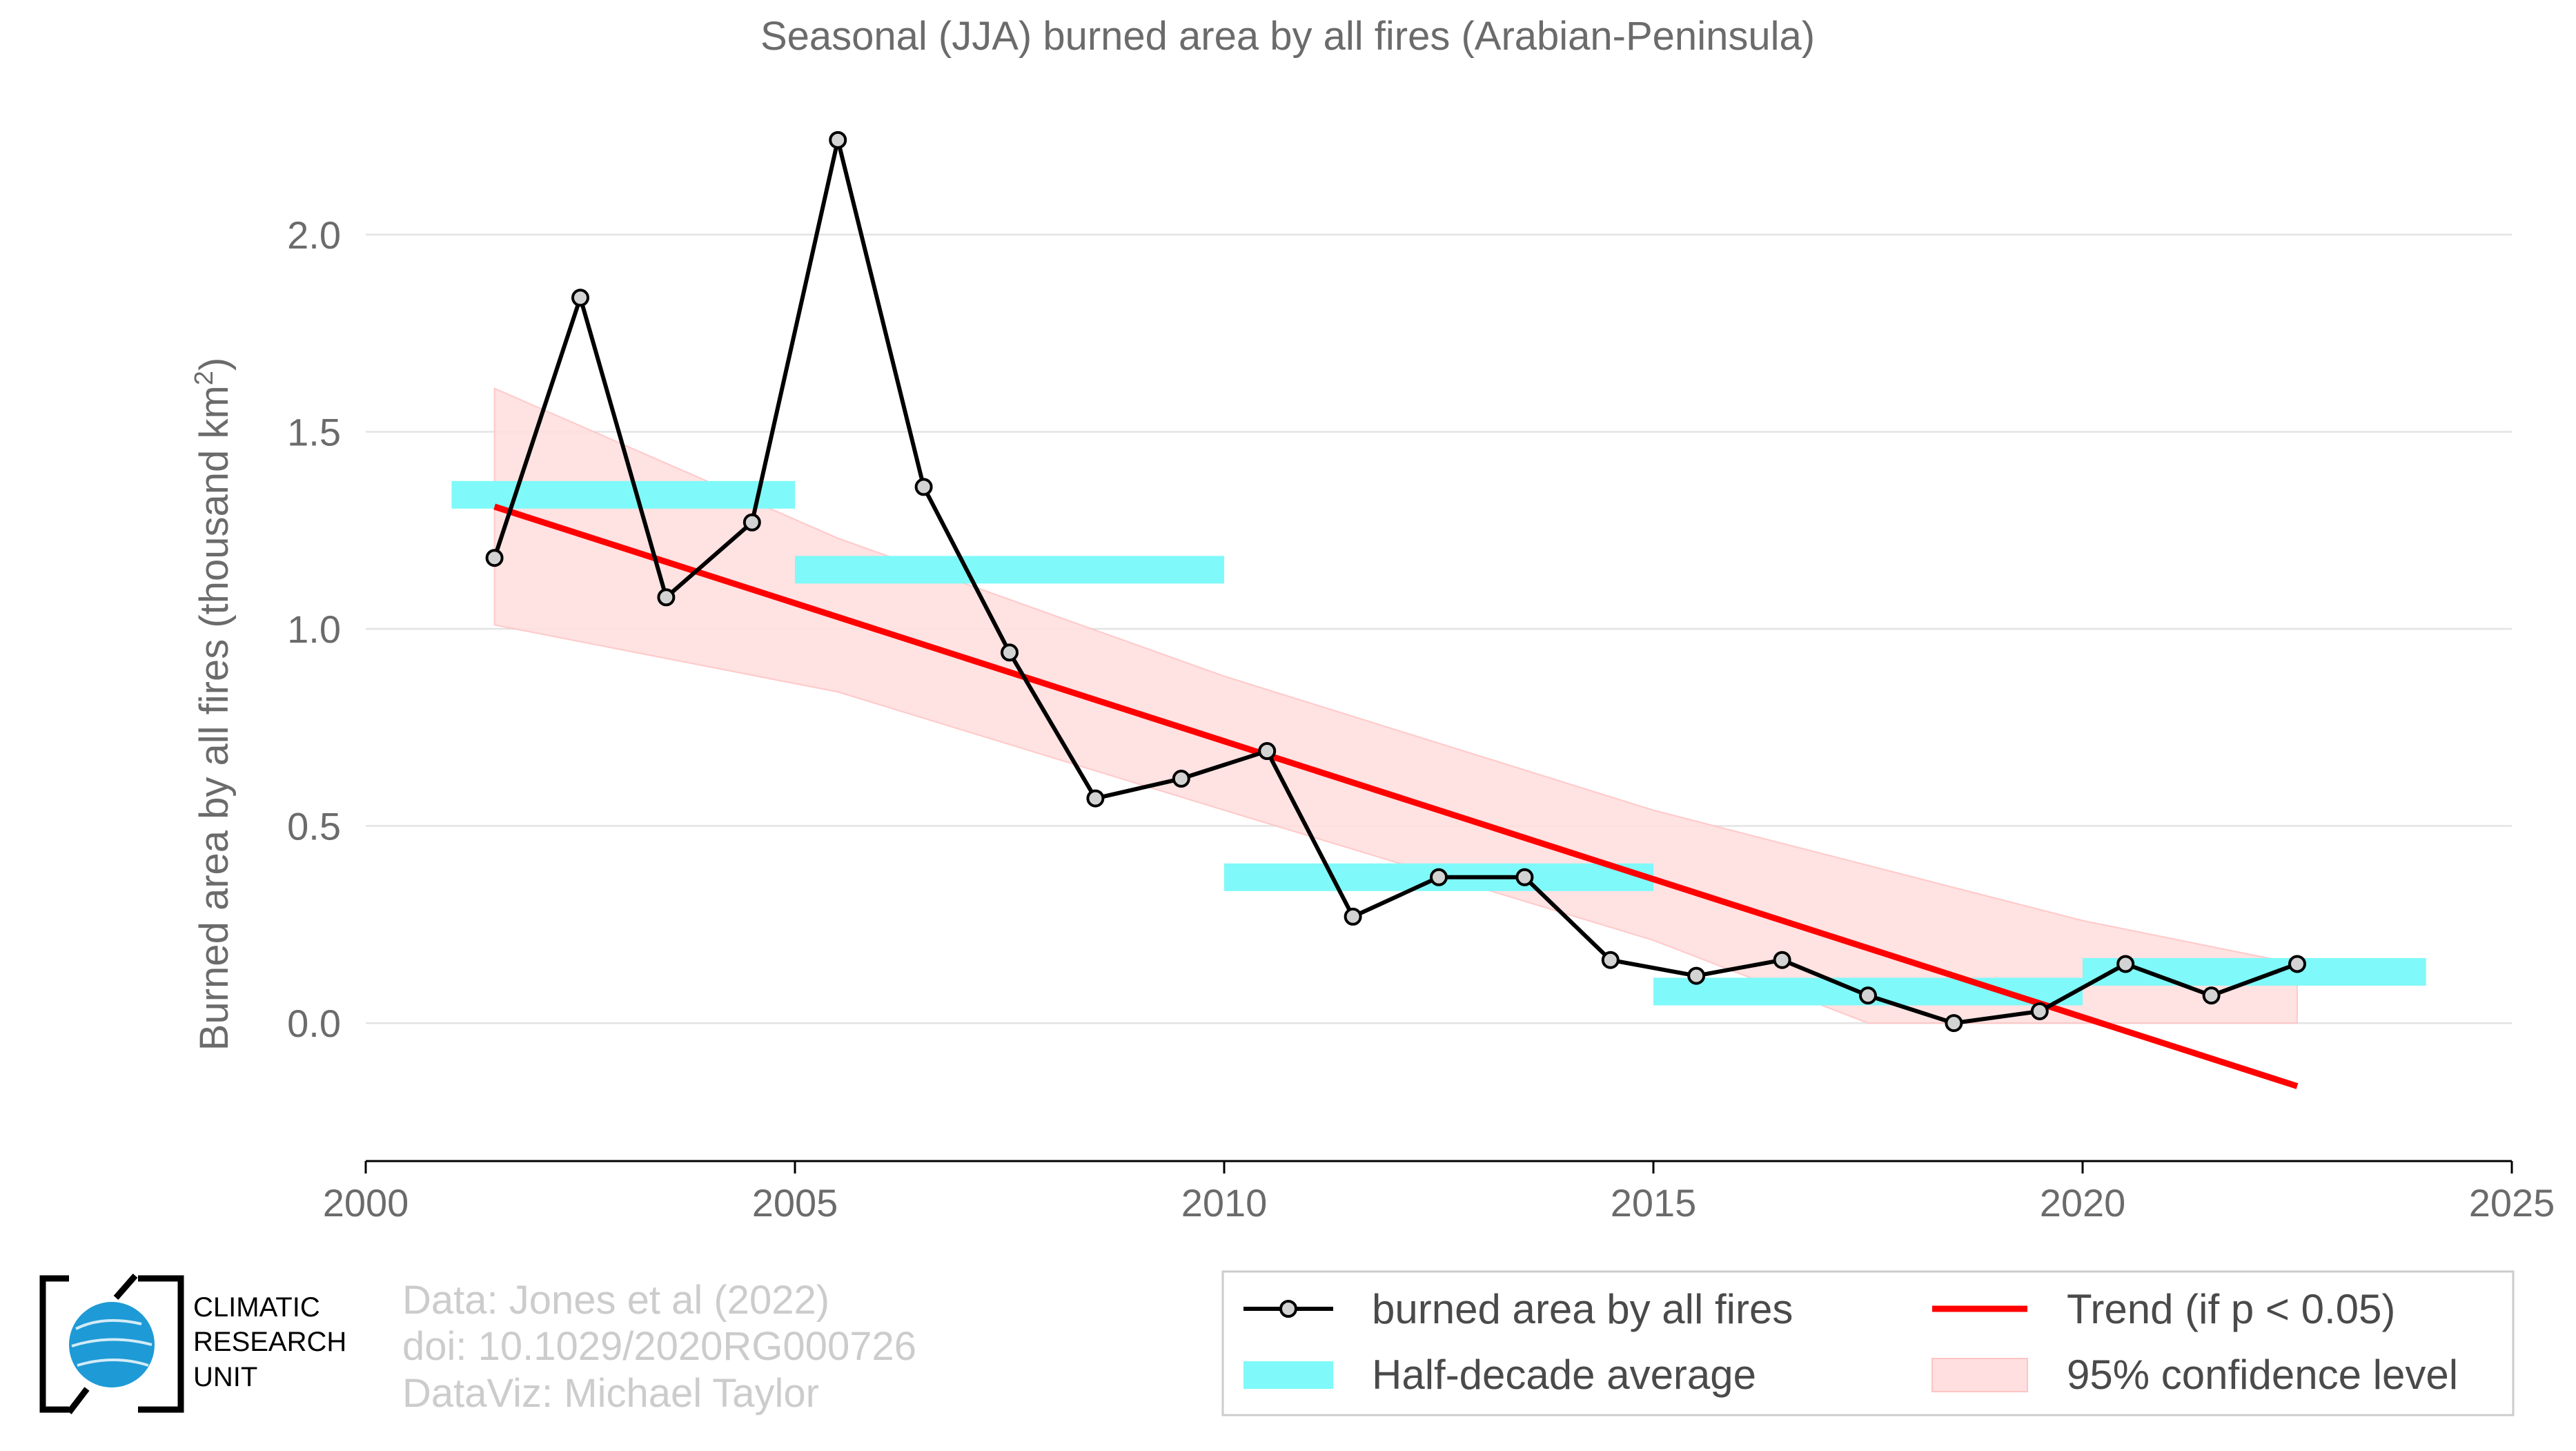 Image resolution: width=2576 pixels, height=1451 pixels. I want to click on legend-label-confidence: 95% confidence level, so click(2262, 1375).